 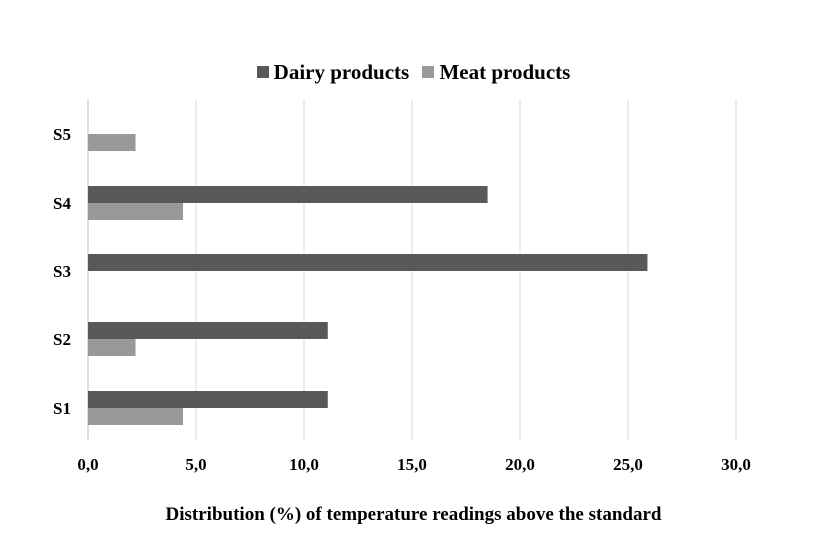 I want to click on bar-meat-s5, so click(x=112, y=142).